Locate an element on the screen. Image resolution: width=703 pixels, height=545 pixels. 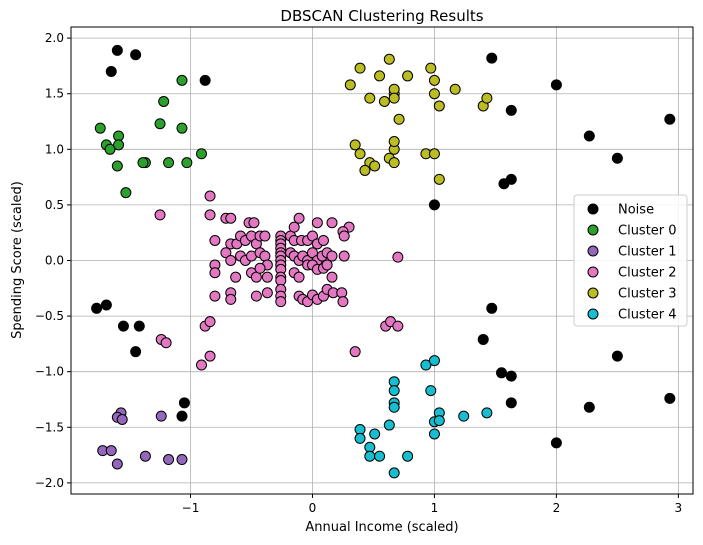
y-axis-ticks: −2.0 −1.5 −1.0 −0.5 0.0 0.5 1.0 1.5 2.0 is located at coordinates (53, 260).